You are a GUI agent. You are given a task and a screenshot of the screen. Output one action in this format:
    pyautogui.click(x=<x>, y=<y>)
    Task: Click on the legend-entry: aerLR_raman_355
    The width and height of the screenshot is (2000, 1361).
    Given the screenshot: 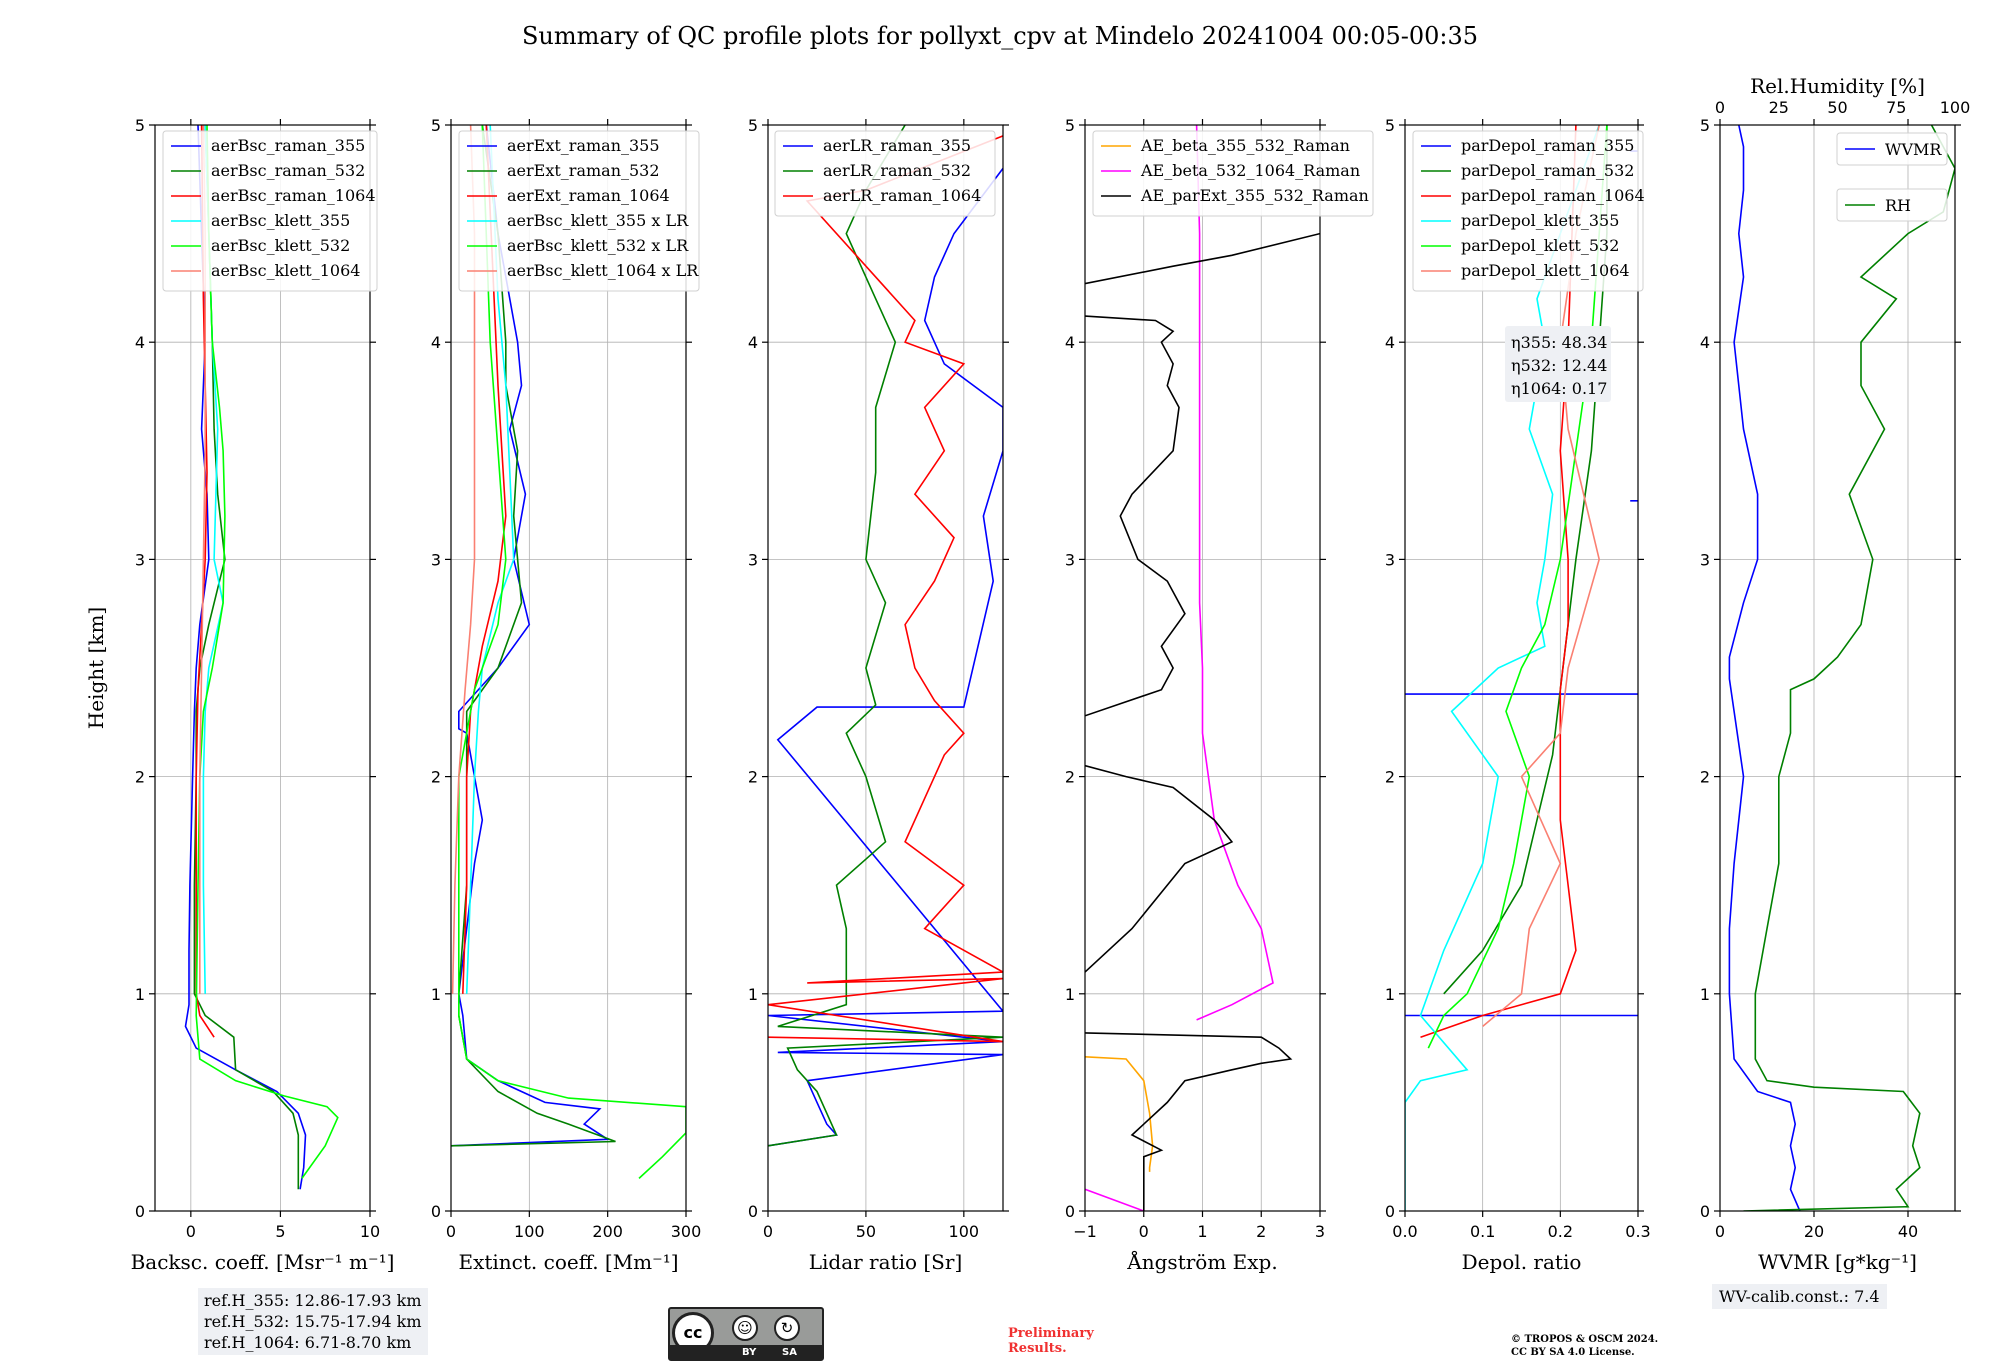 What is the action you would take?
    pyautogui.click(x=897, y=145)
    